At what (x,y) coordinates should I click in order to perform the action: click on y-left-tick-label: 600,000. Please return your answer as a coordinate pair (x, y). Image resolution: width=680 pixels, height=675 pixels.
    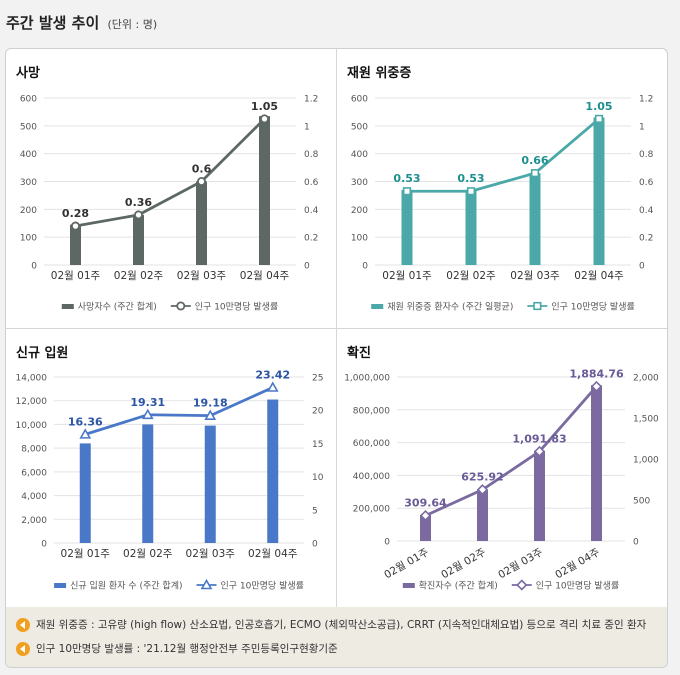
    Looking at the image, I should click on (371, 444).